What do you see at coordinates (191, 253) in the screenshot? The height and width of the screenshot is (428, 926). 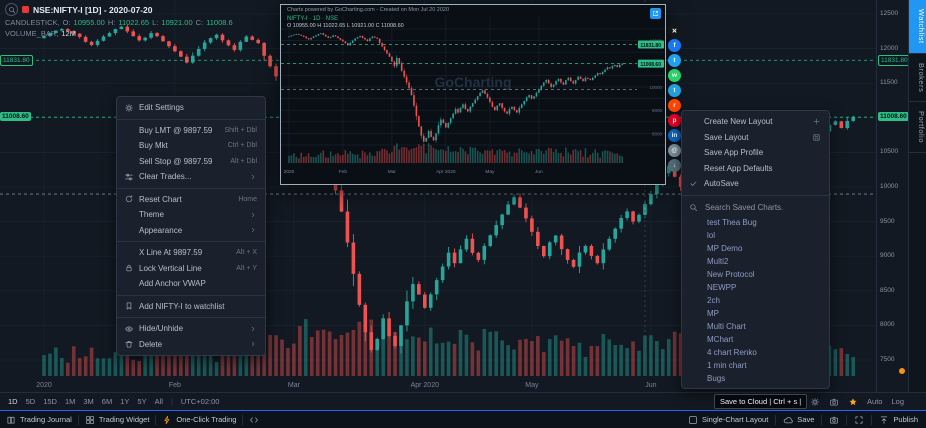 I see `context-menu-item: X Line At 9897.59 Alt + X` at bounding box center [191, 253].